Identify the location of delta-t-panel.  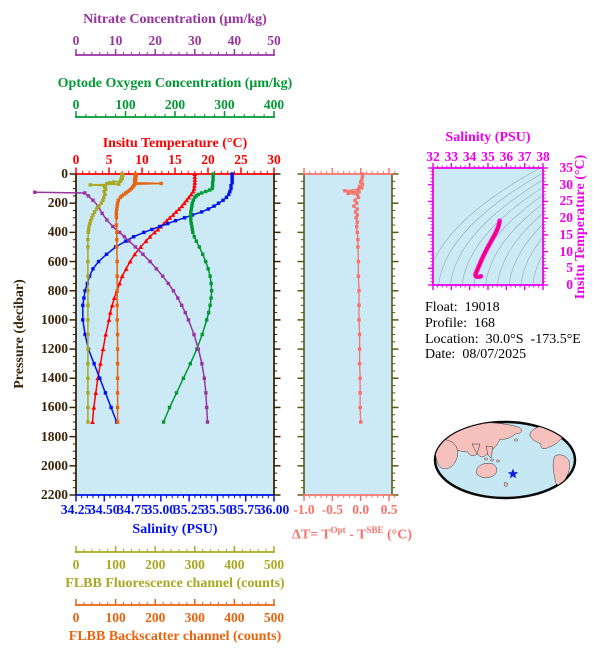
(348, 334).